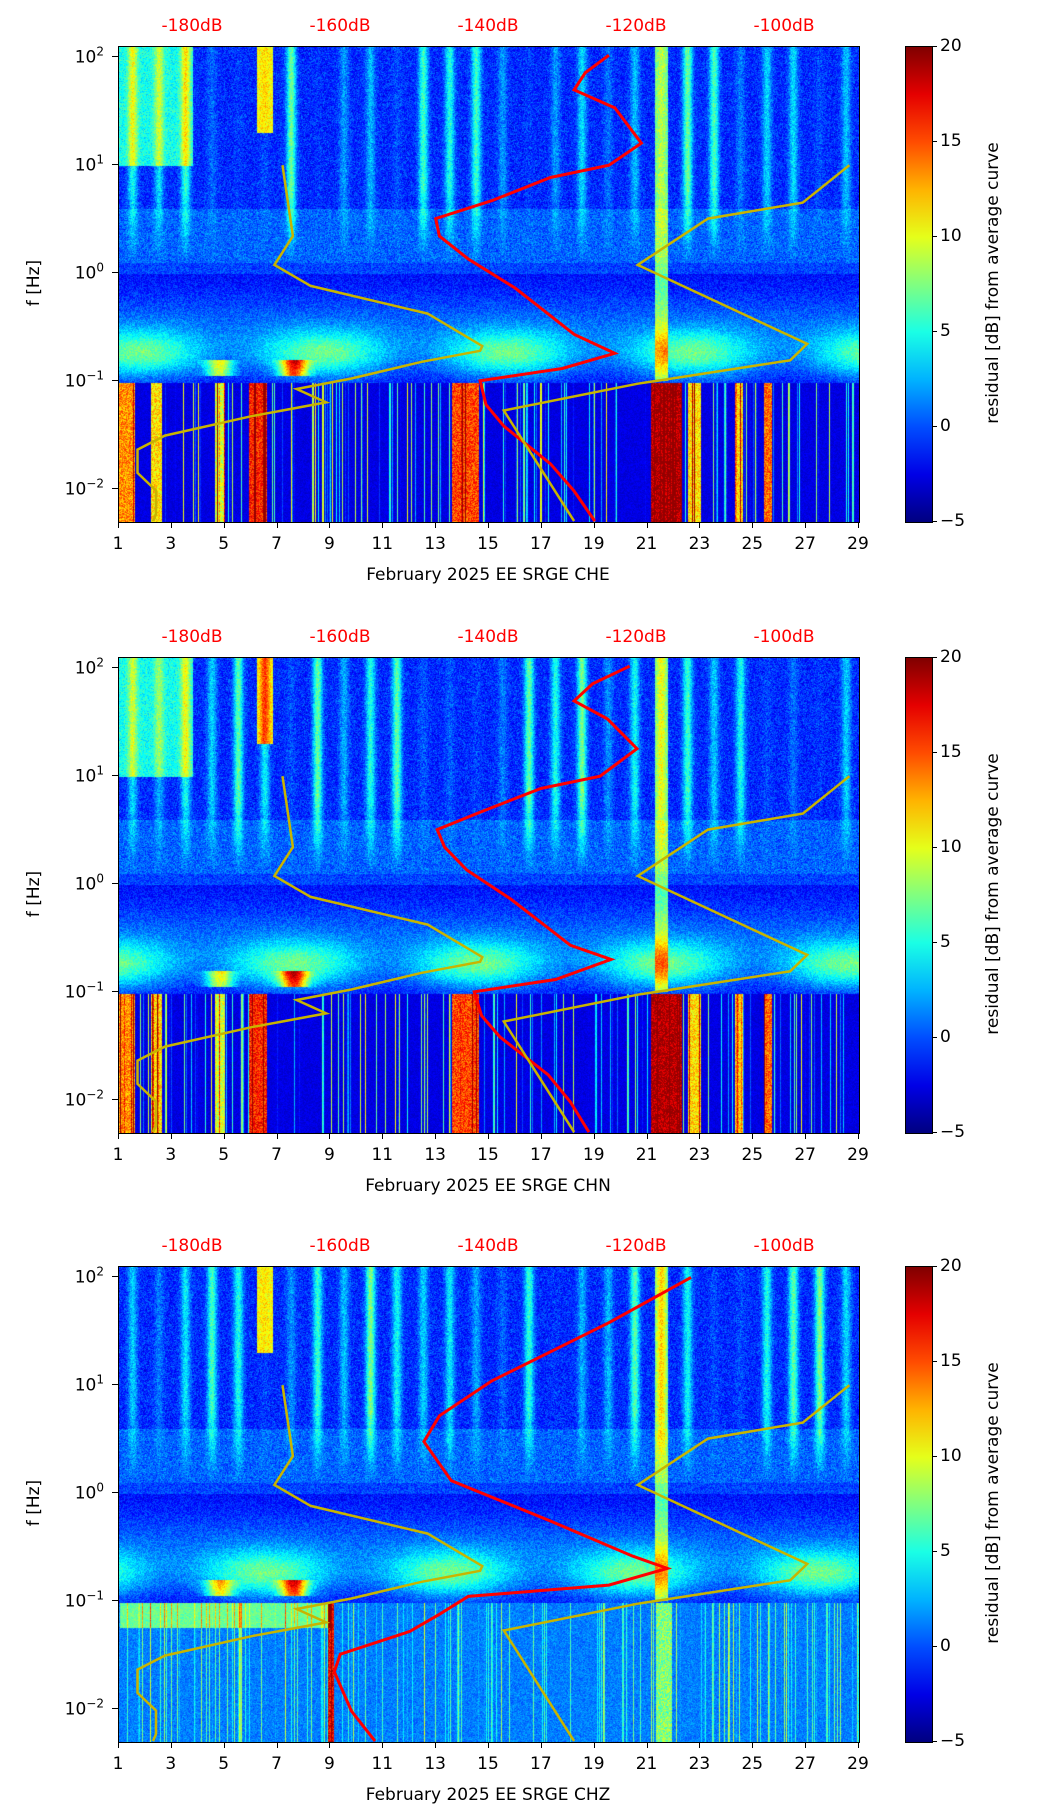 The image size is (1052, 1806). What do you see at coordinates (435, 1764) in the screenshot?
I see `x-tick-label: 13` at bounding box center [435, 1764].